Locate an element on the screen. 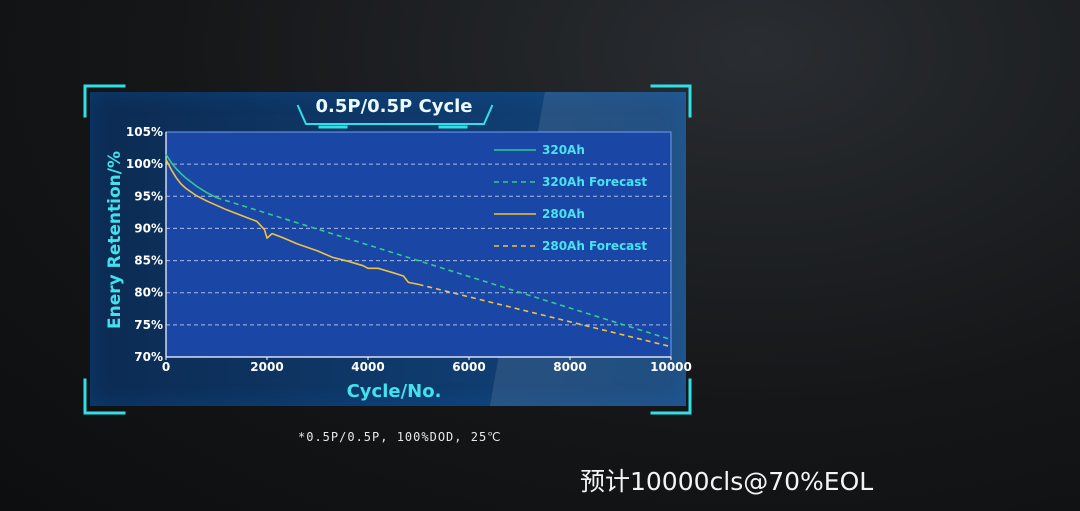 Image resolution: width=1080 pixels, height=511 pixels. y-tick-label: 70% is located at coordinates (148, 357).